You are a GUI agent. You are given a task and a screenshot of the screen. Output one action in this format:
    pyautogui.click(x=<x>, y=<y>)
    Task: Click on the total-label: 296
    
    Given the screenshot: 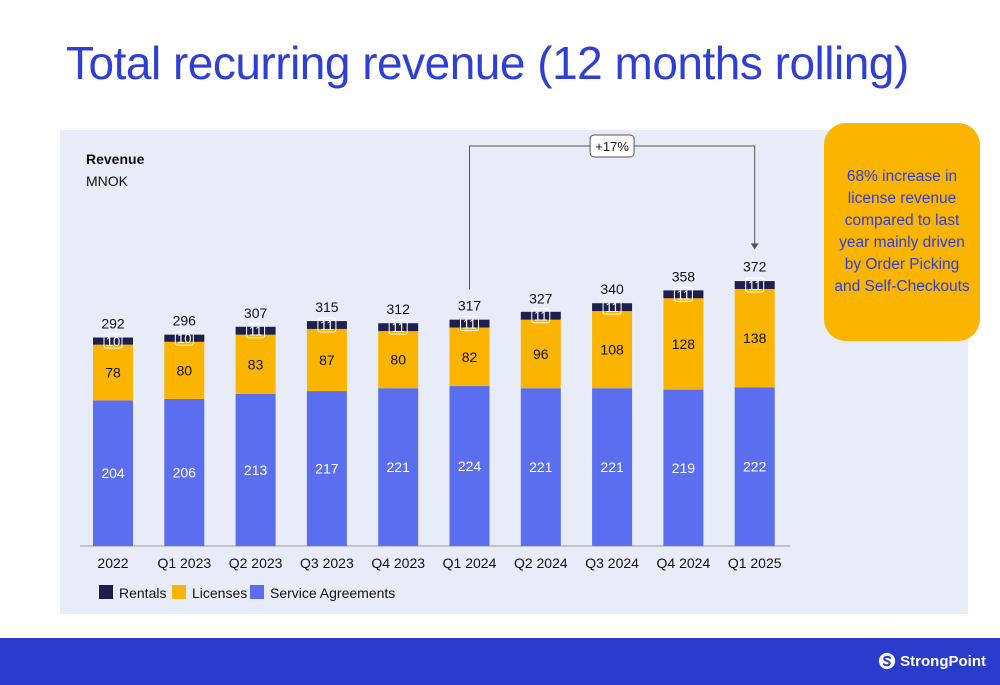 What is the action you would take?
    pyautogui.click(x=185, y=321)
    